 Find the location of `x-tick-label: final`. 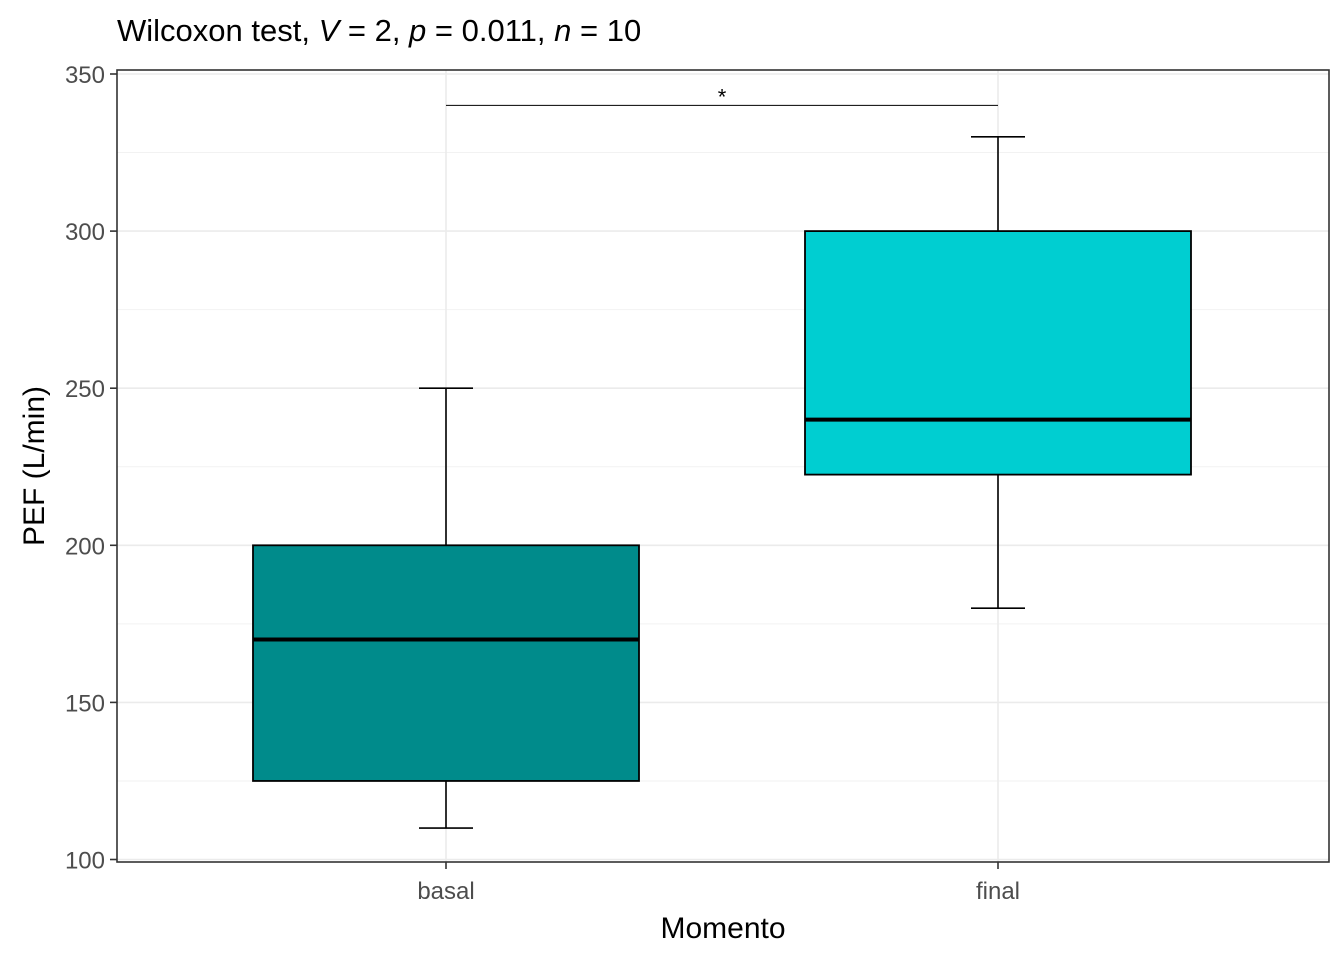

x-tick-label: final is located at coordinates (998, 891).